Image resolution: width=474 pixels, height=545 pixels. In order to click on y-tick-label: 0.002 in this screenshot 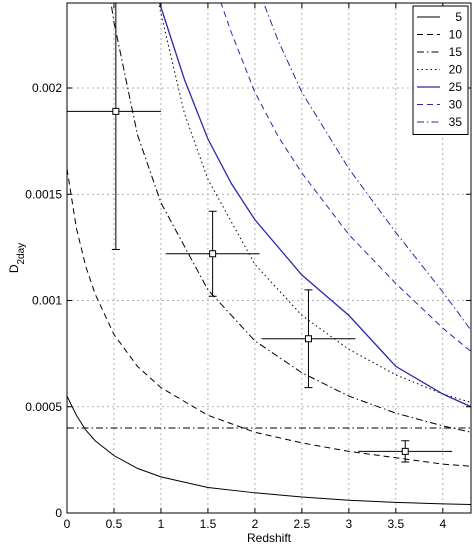, I will do `click(47, 88)`.